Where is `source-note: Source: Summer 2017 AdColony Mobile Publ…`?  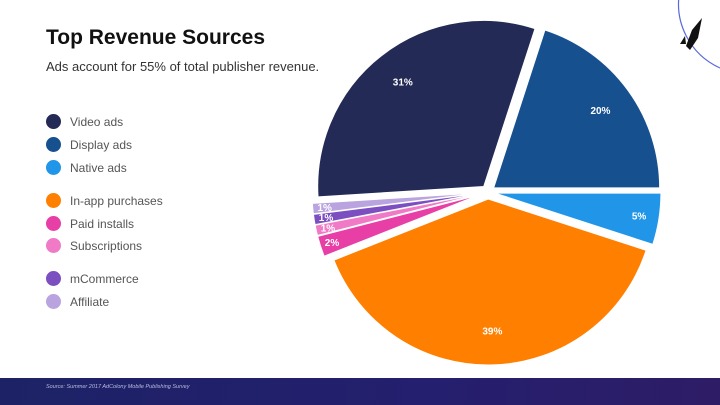
source-note: Source: Summer 2017 AdColony Mobile Publ… is located at coordinates (118, 387).